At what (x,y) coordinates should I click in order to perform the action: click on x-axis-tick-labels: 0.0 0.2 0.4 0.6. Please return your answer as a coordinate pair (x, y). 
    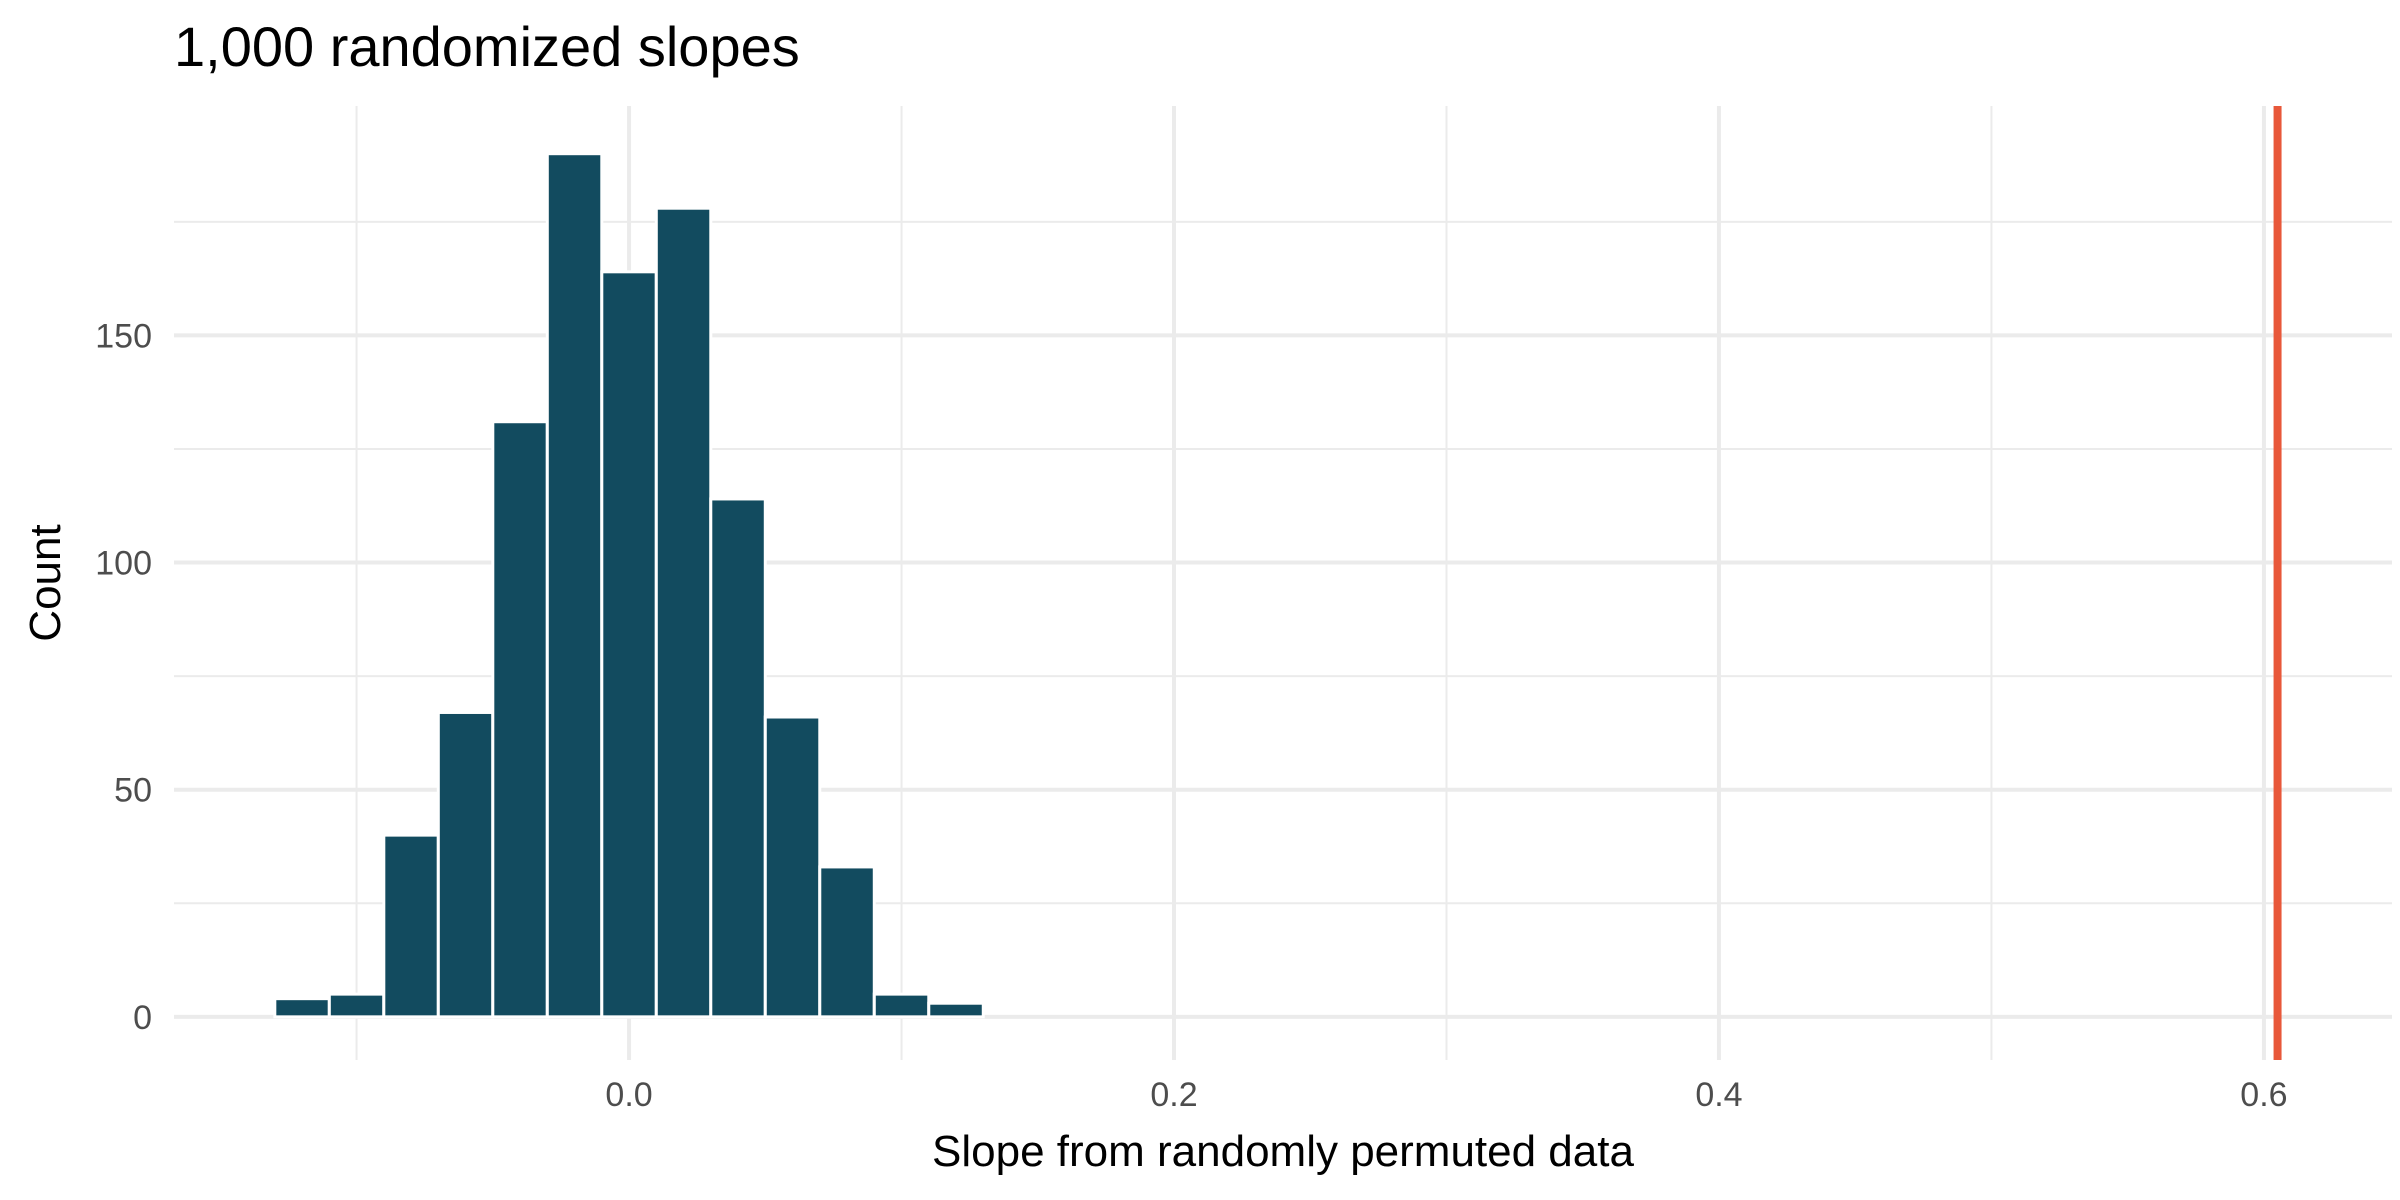
    Looking at the image, I should click on (1446, 1095).